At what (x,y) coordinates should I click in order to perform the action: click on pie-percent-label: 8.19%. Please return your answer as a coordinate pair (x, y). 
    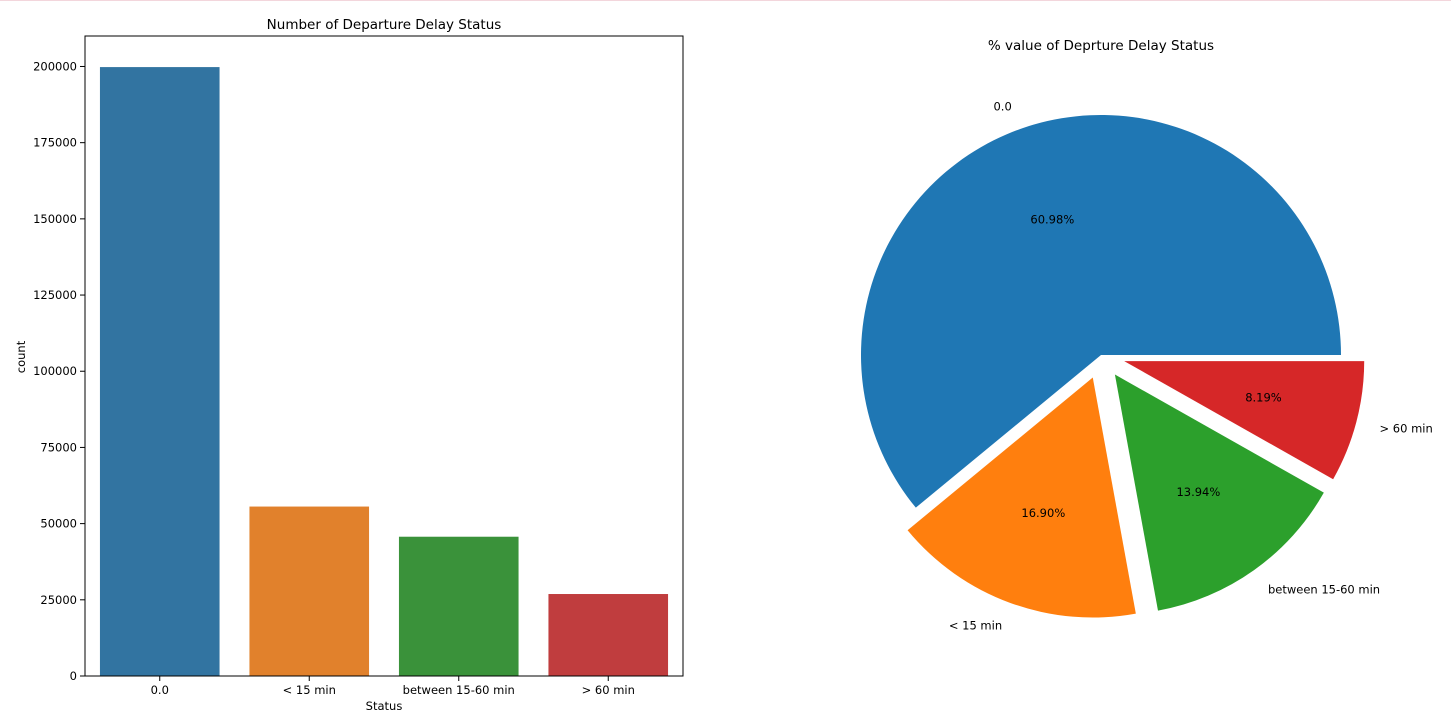
    Looking at the image, I should click on (1263, 398).